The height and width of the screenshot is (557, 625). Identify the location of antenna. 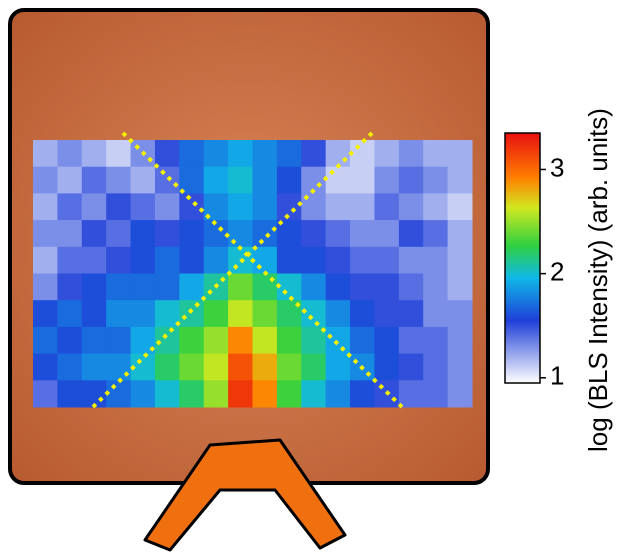
(245, 495).